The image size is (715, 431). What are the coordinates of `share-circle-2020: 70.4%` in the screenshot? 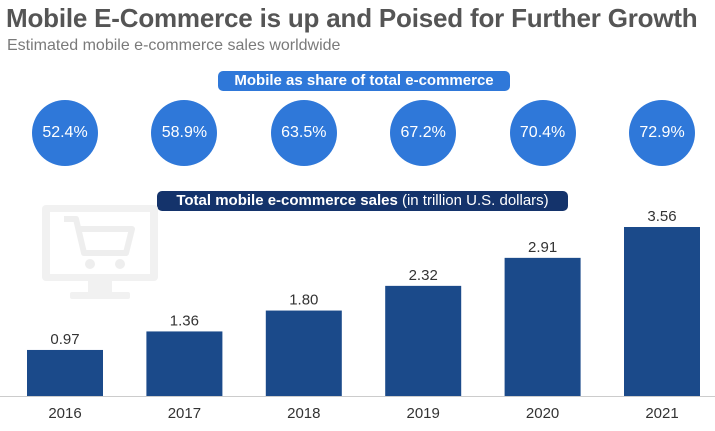 It's located at (542, 133).